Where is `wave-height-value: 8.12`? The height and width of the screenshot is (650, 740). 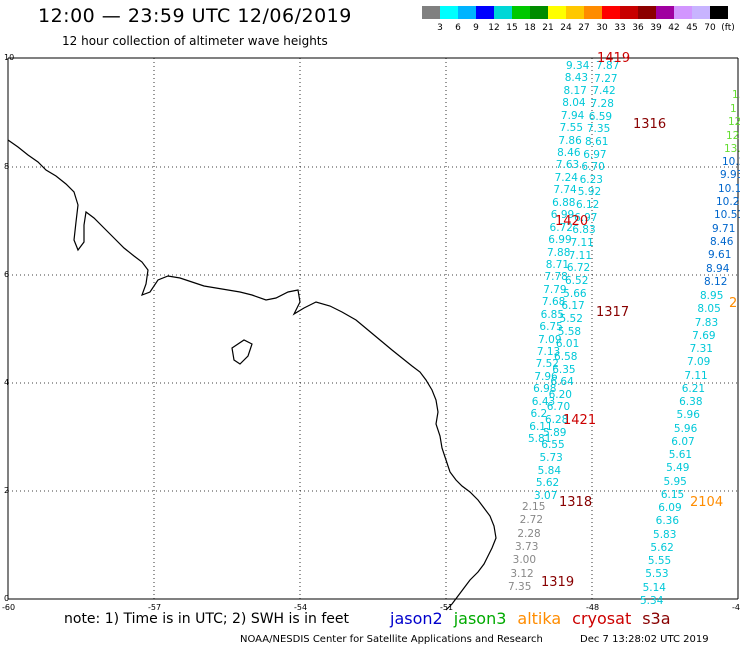 wave-height-value: 8.12 is located at coordinates (716, 282).